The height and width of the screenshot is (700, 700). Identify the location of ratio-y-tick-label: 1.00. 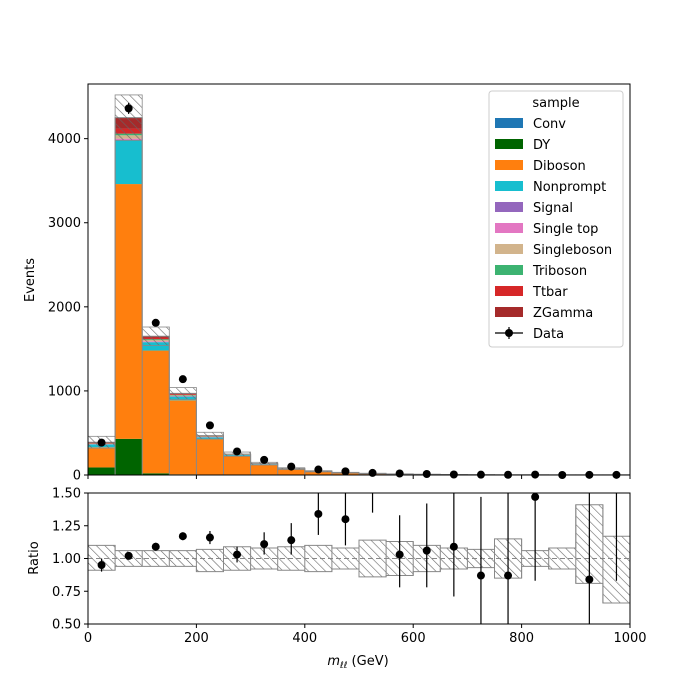
(66, 559).